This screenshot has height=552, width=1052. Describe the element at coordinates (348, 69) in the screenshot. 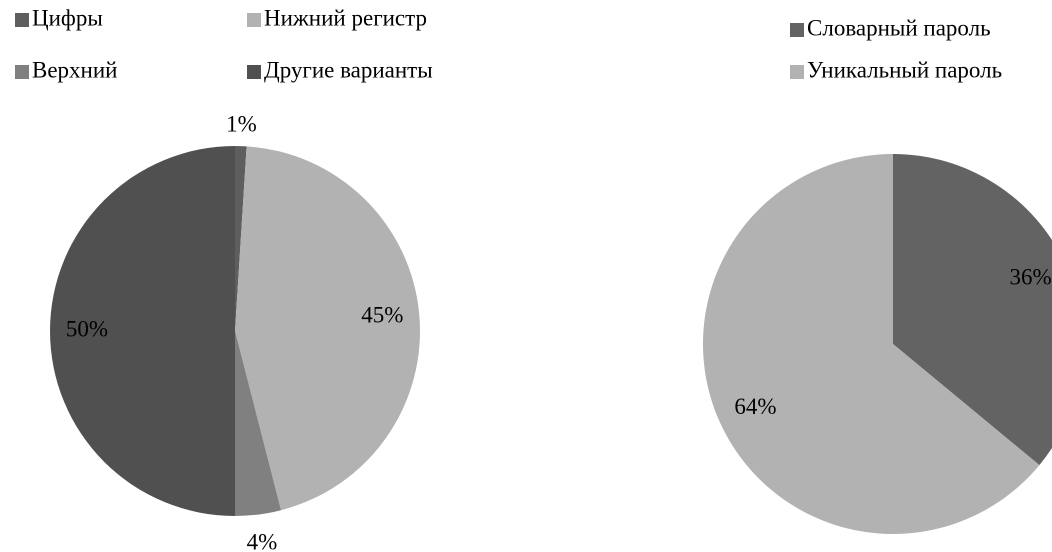

I see `legend-label: Другие варианты` at that location.